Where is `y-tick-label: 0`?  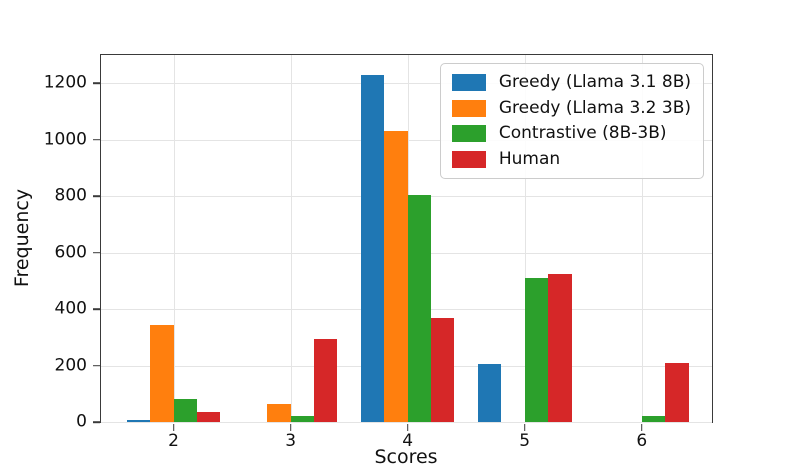
y-tick-label: 0 is located at coordinates (81, 421).